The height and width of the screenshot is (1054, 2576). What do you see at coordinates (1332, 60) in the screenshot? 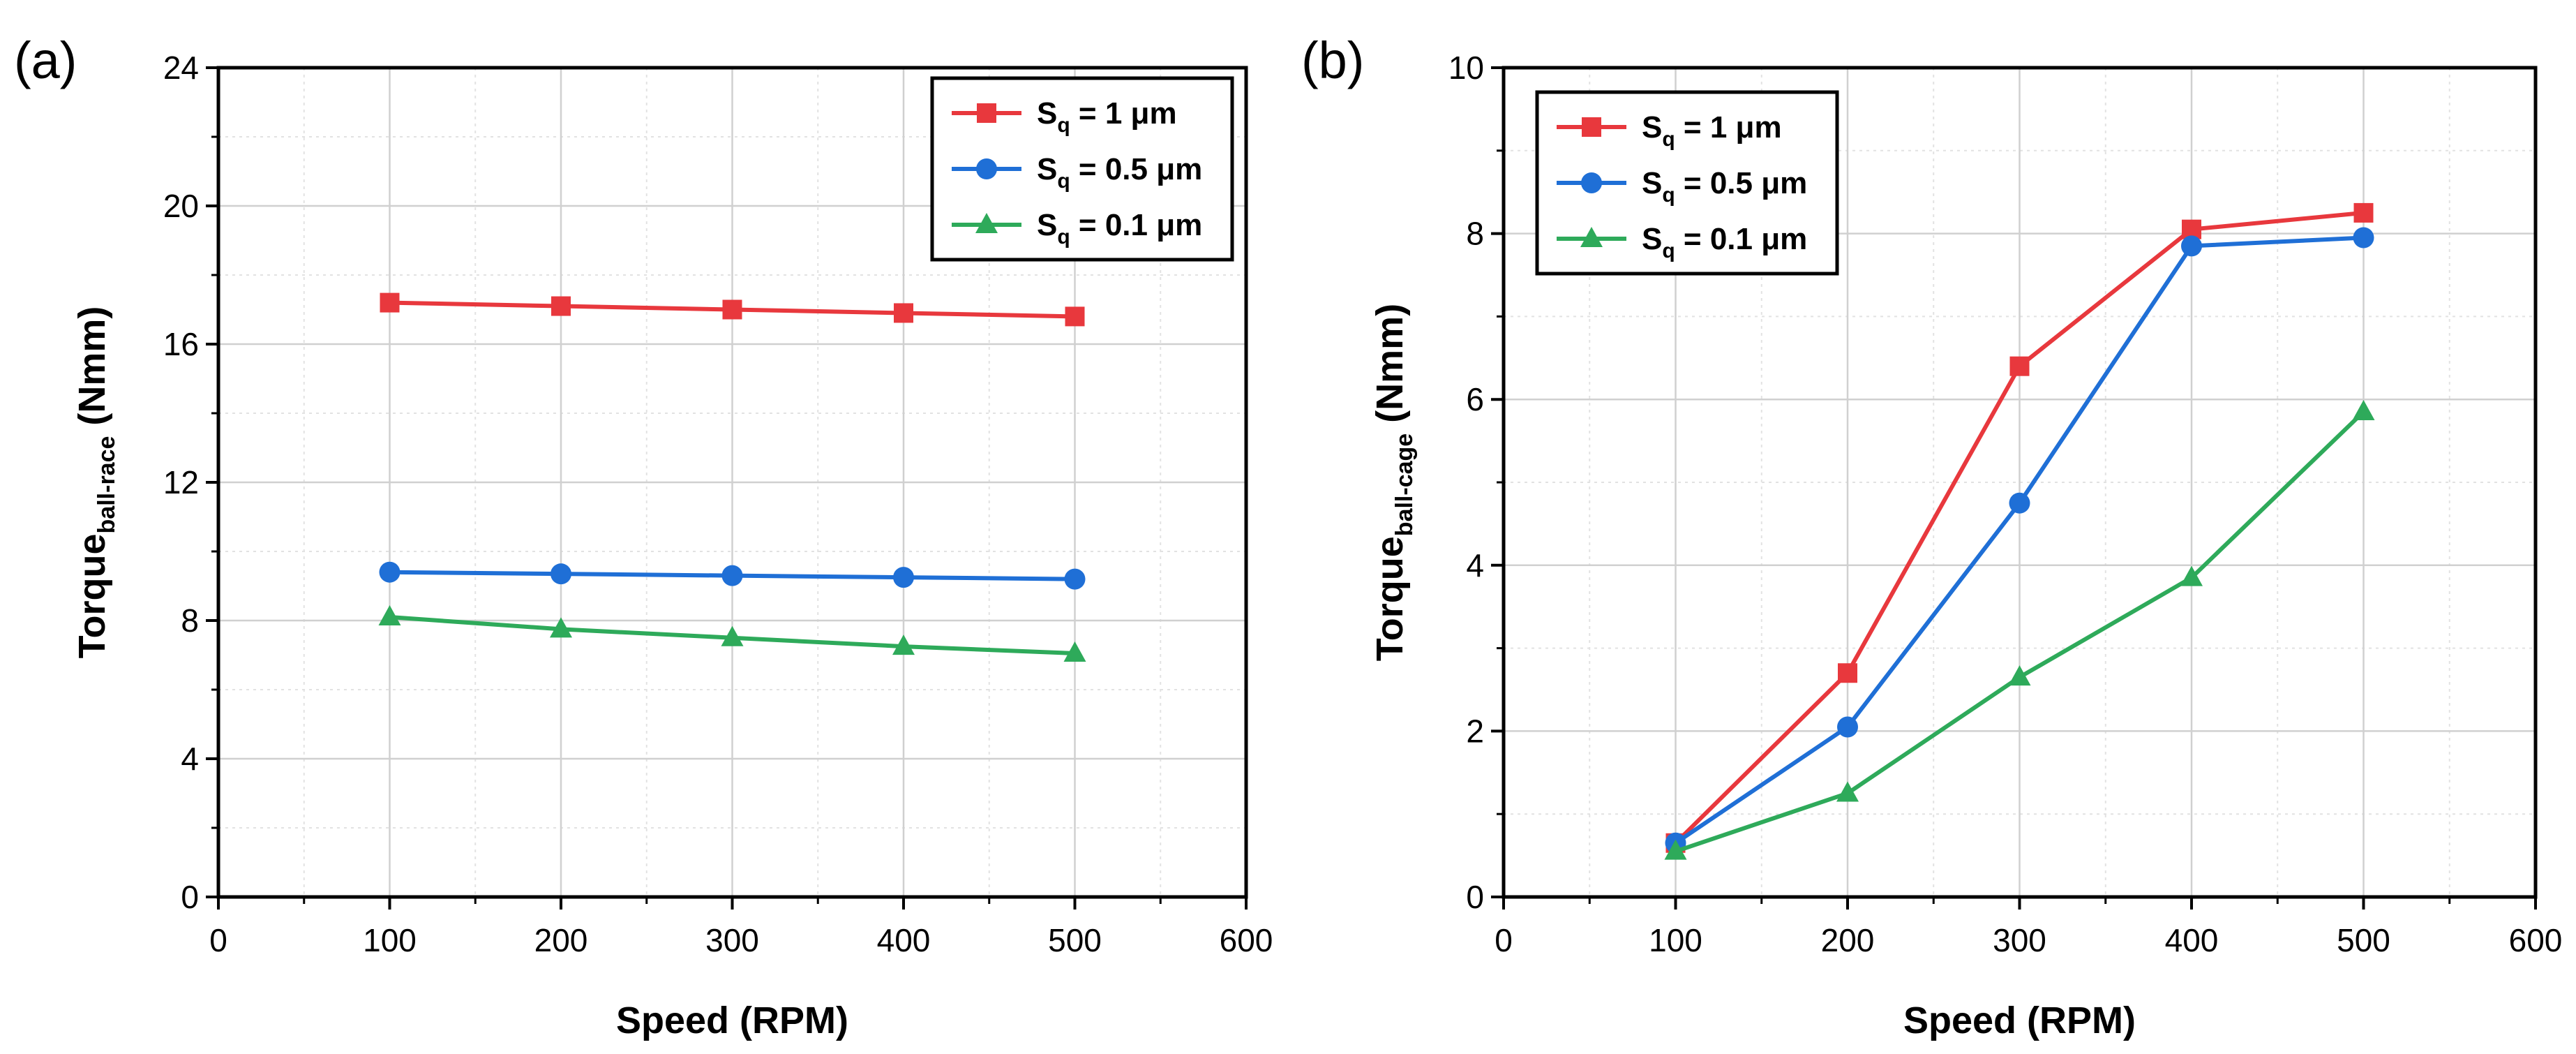
I see `panel-label: (b)` at bounding box center [1332, 60].